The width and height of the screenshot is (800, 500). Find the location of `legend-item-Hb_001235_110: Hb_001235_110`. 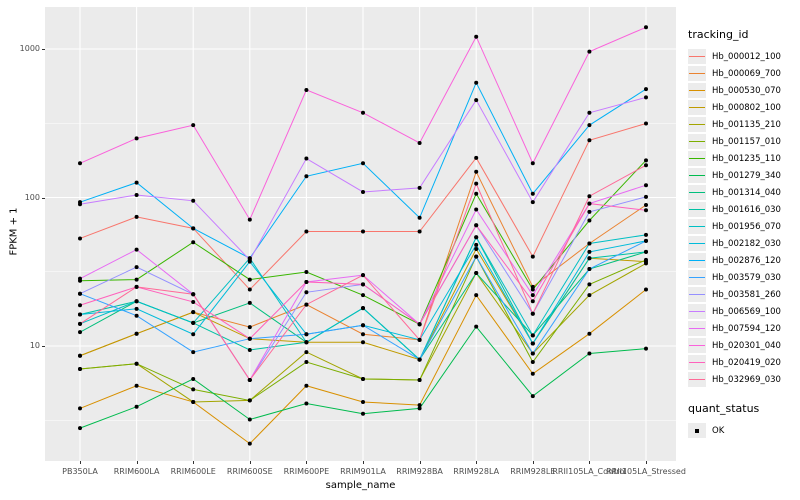

legend-item-Hb_001235_110: Hb_001235_110 is located at coordinates (734, 158).